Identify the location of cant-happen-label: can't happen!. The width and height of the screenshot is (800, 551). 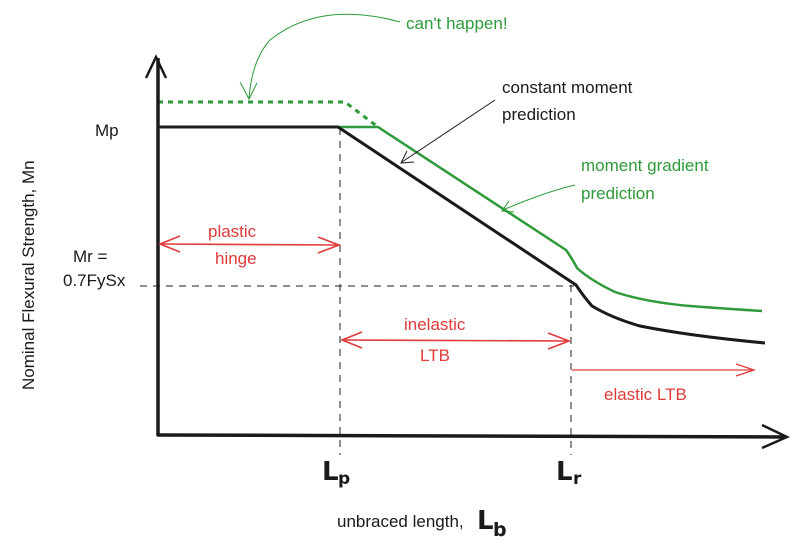
(457, 23).